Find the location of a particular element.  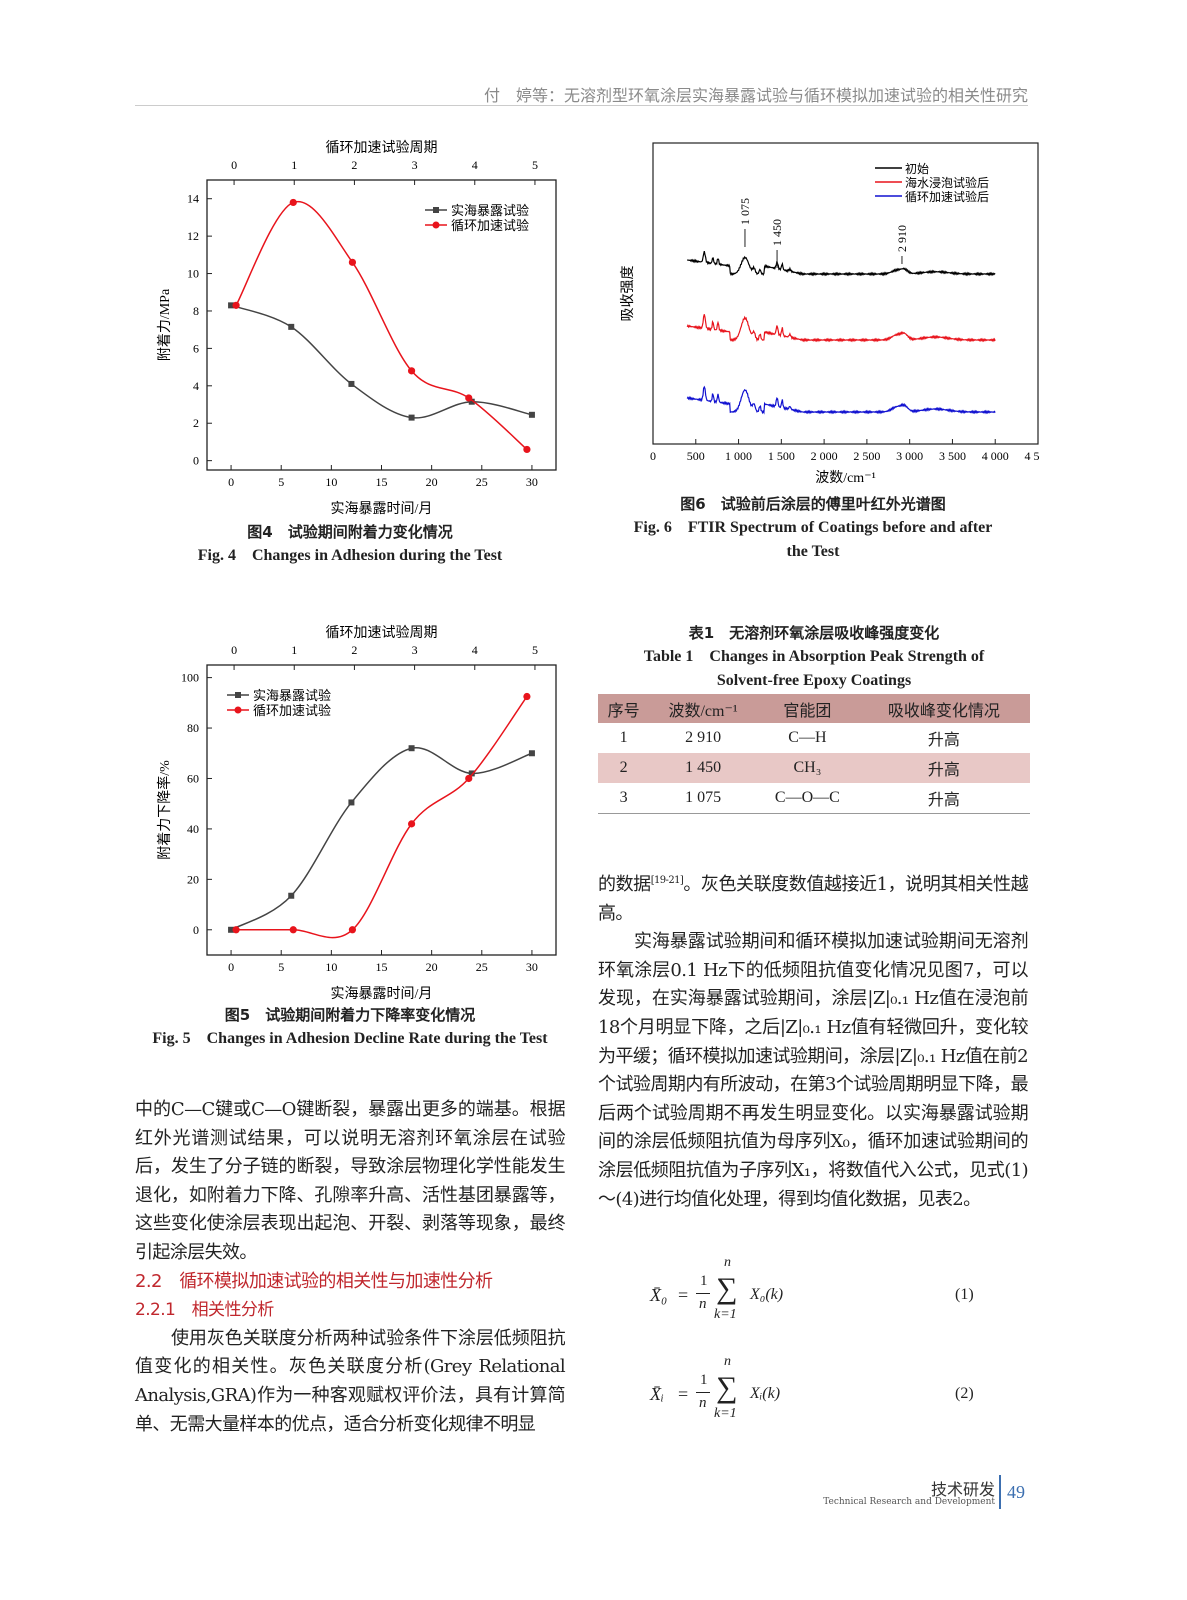

x-tick-label: 4 000 is located at coordinates (995, 456).